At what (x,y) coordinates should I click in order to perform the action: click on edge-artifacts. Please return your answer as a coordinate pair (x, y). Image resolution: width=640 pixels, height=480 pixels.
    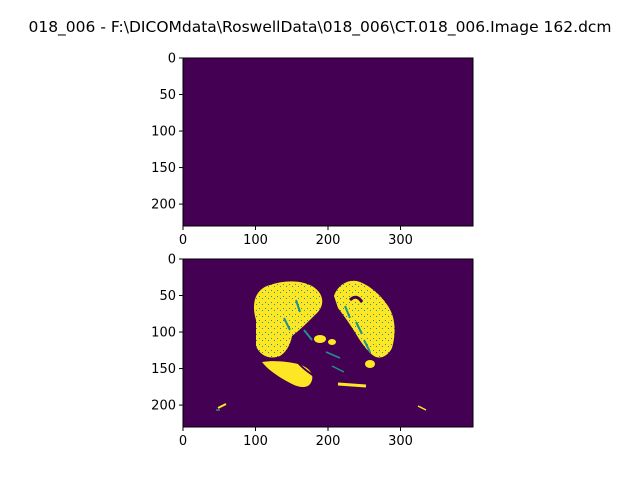
    Looking at the image, I should click on (321, 407).